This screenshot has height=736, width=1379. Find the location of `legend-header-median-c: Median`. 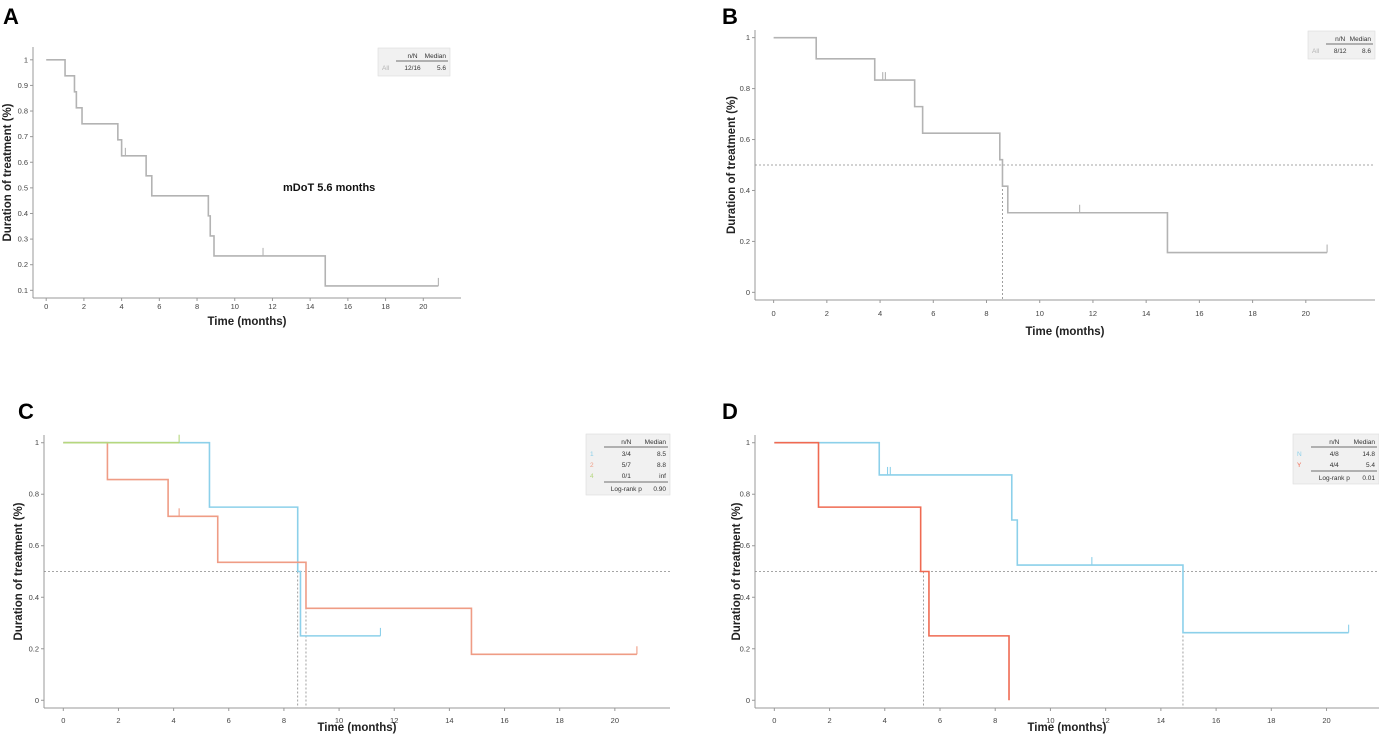

legend-header-median-c: Median is located at coordinates (656, 442).